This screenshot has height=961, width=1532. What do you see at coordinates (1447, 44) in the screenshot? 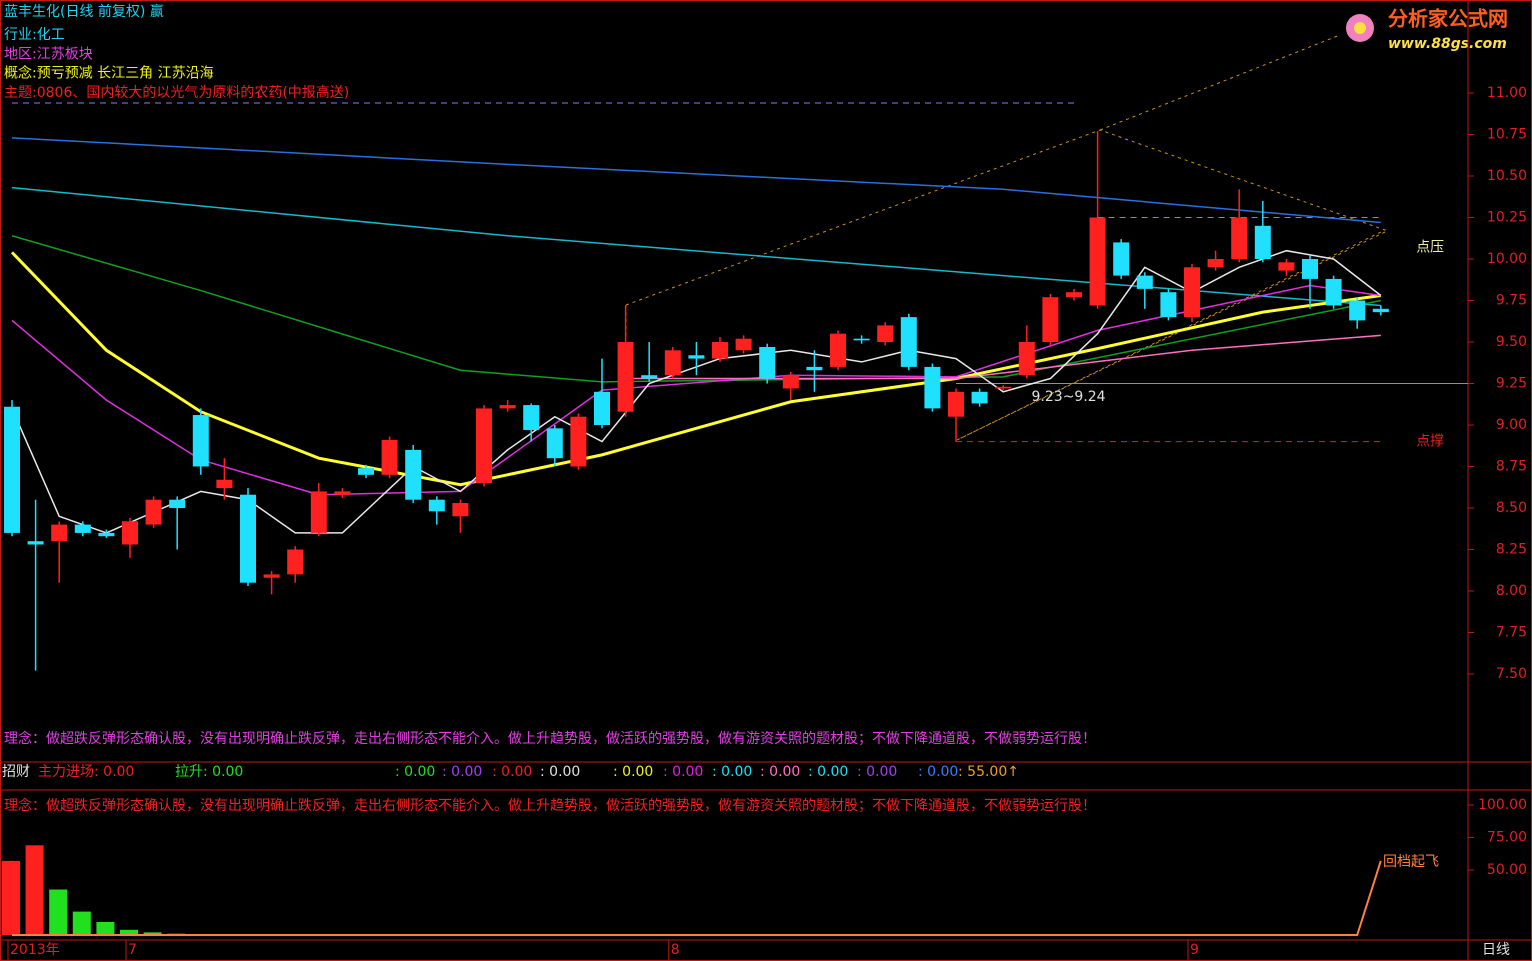
I see `logo-url: www.88gs.com` at bounding box center [1447, 44].